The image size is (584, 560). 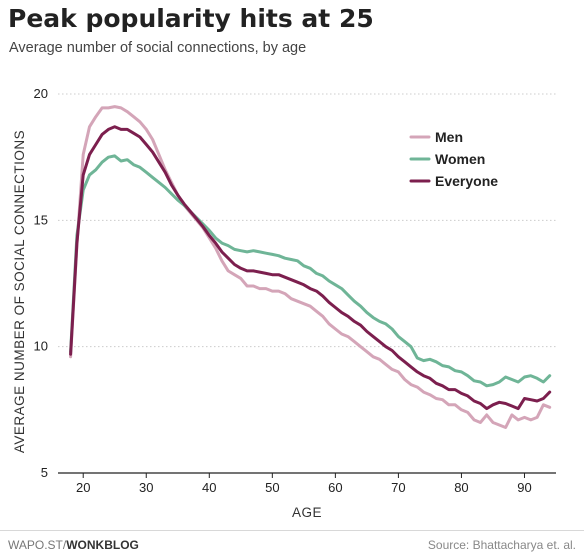 What do you see at coordinates (41, 93) in the screenshot?
I see `y-tick-label-20: 20` at bounding box center [41, 93].